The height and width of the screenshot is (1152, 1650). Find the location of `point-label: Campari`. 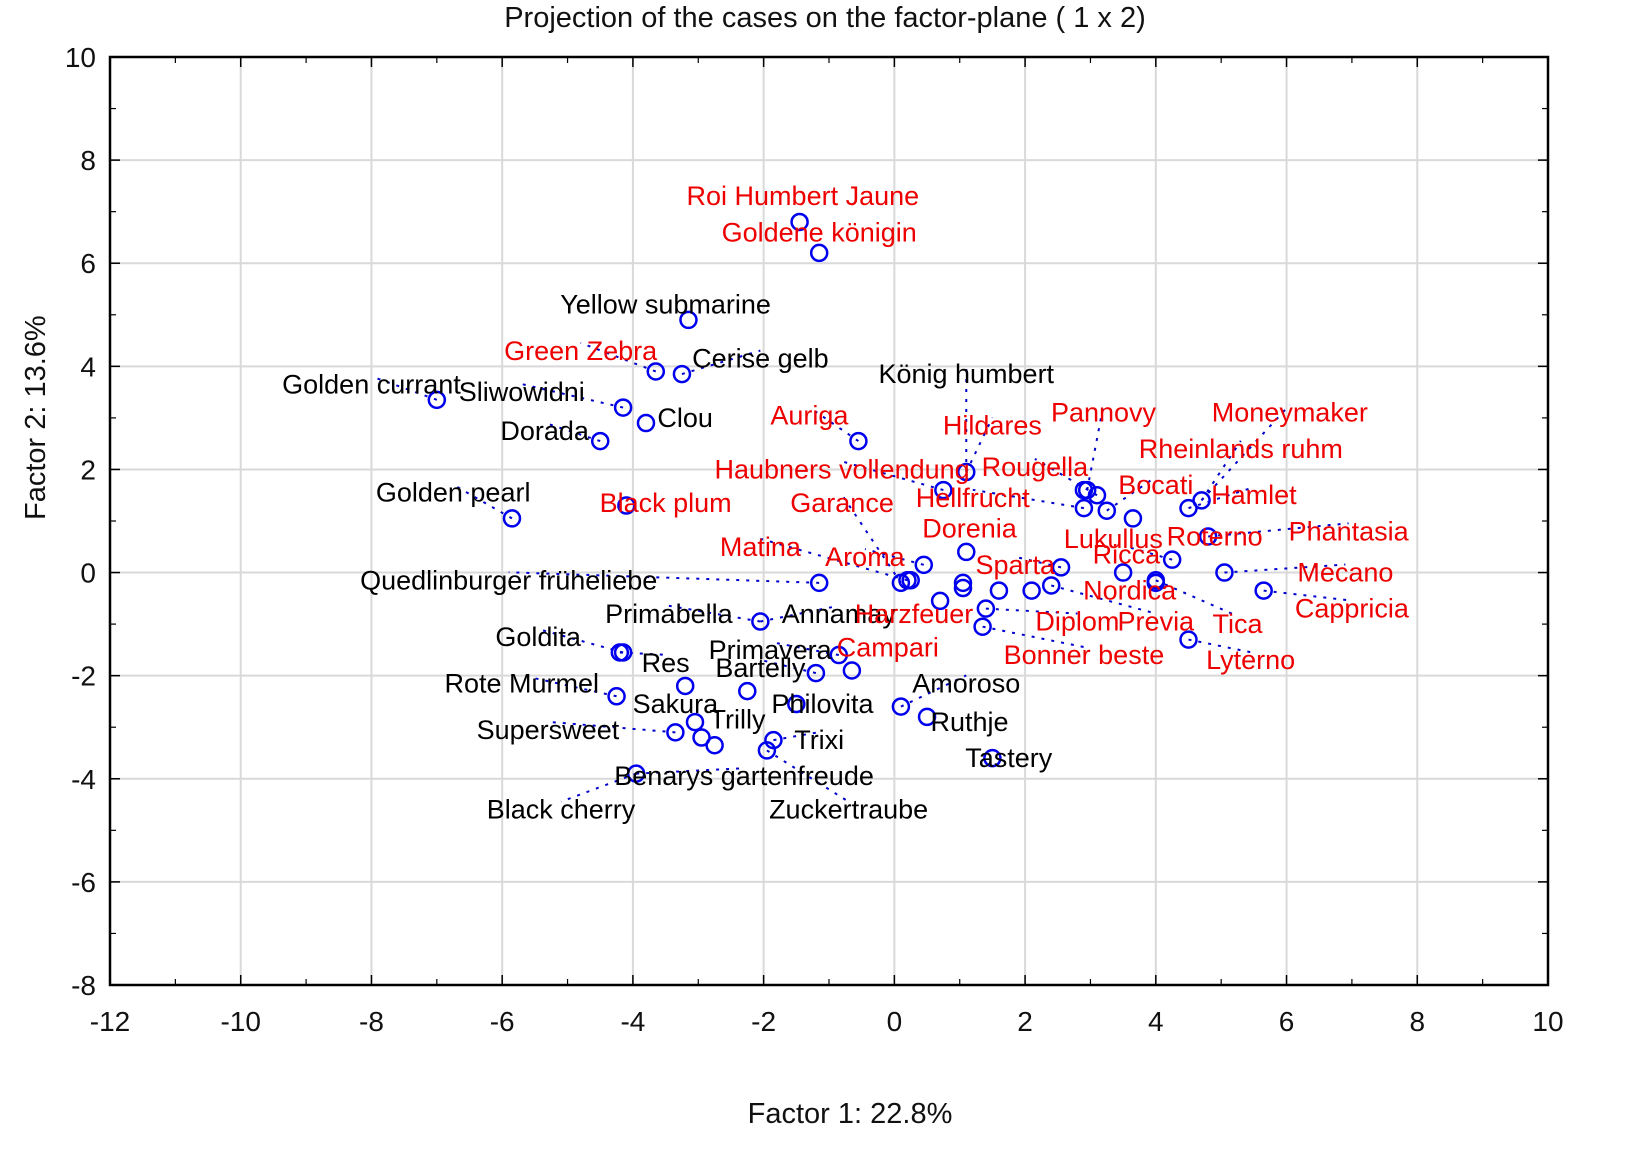

point-label: Campari is located at coordinates (888, 647).